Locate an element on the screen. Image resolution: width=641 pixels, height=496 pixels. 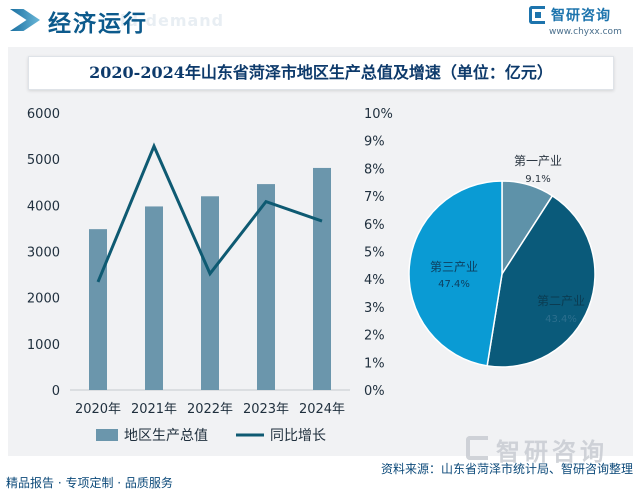
header-bar: ld demand 经济运行 智研咨询 www.chyxx.com is located at coordinates (320, 20).